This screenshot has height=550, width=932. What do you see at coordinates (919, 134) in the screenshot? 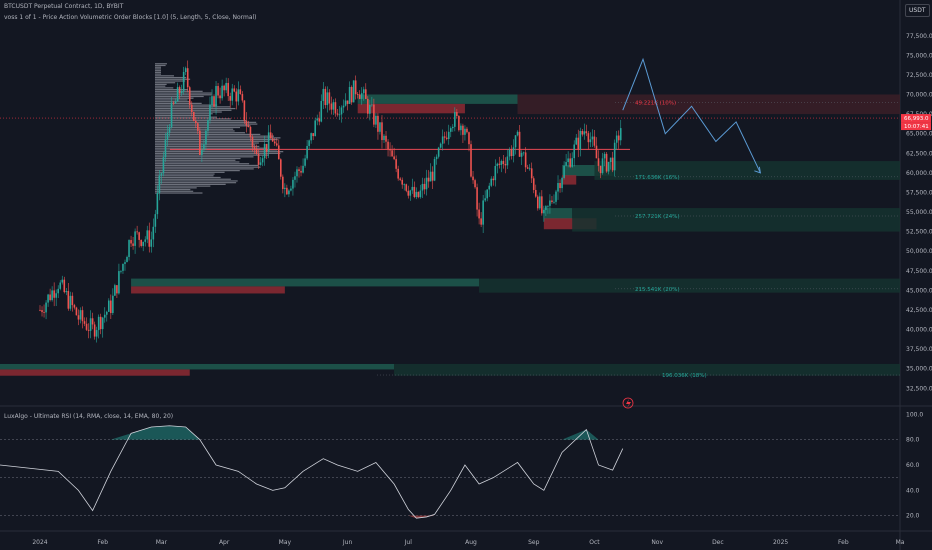
I see `price-tick-label: 65,000.0` at bounding box center [919, 134].